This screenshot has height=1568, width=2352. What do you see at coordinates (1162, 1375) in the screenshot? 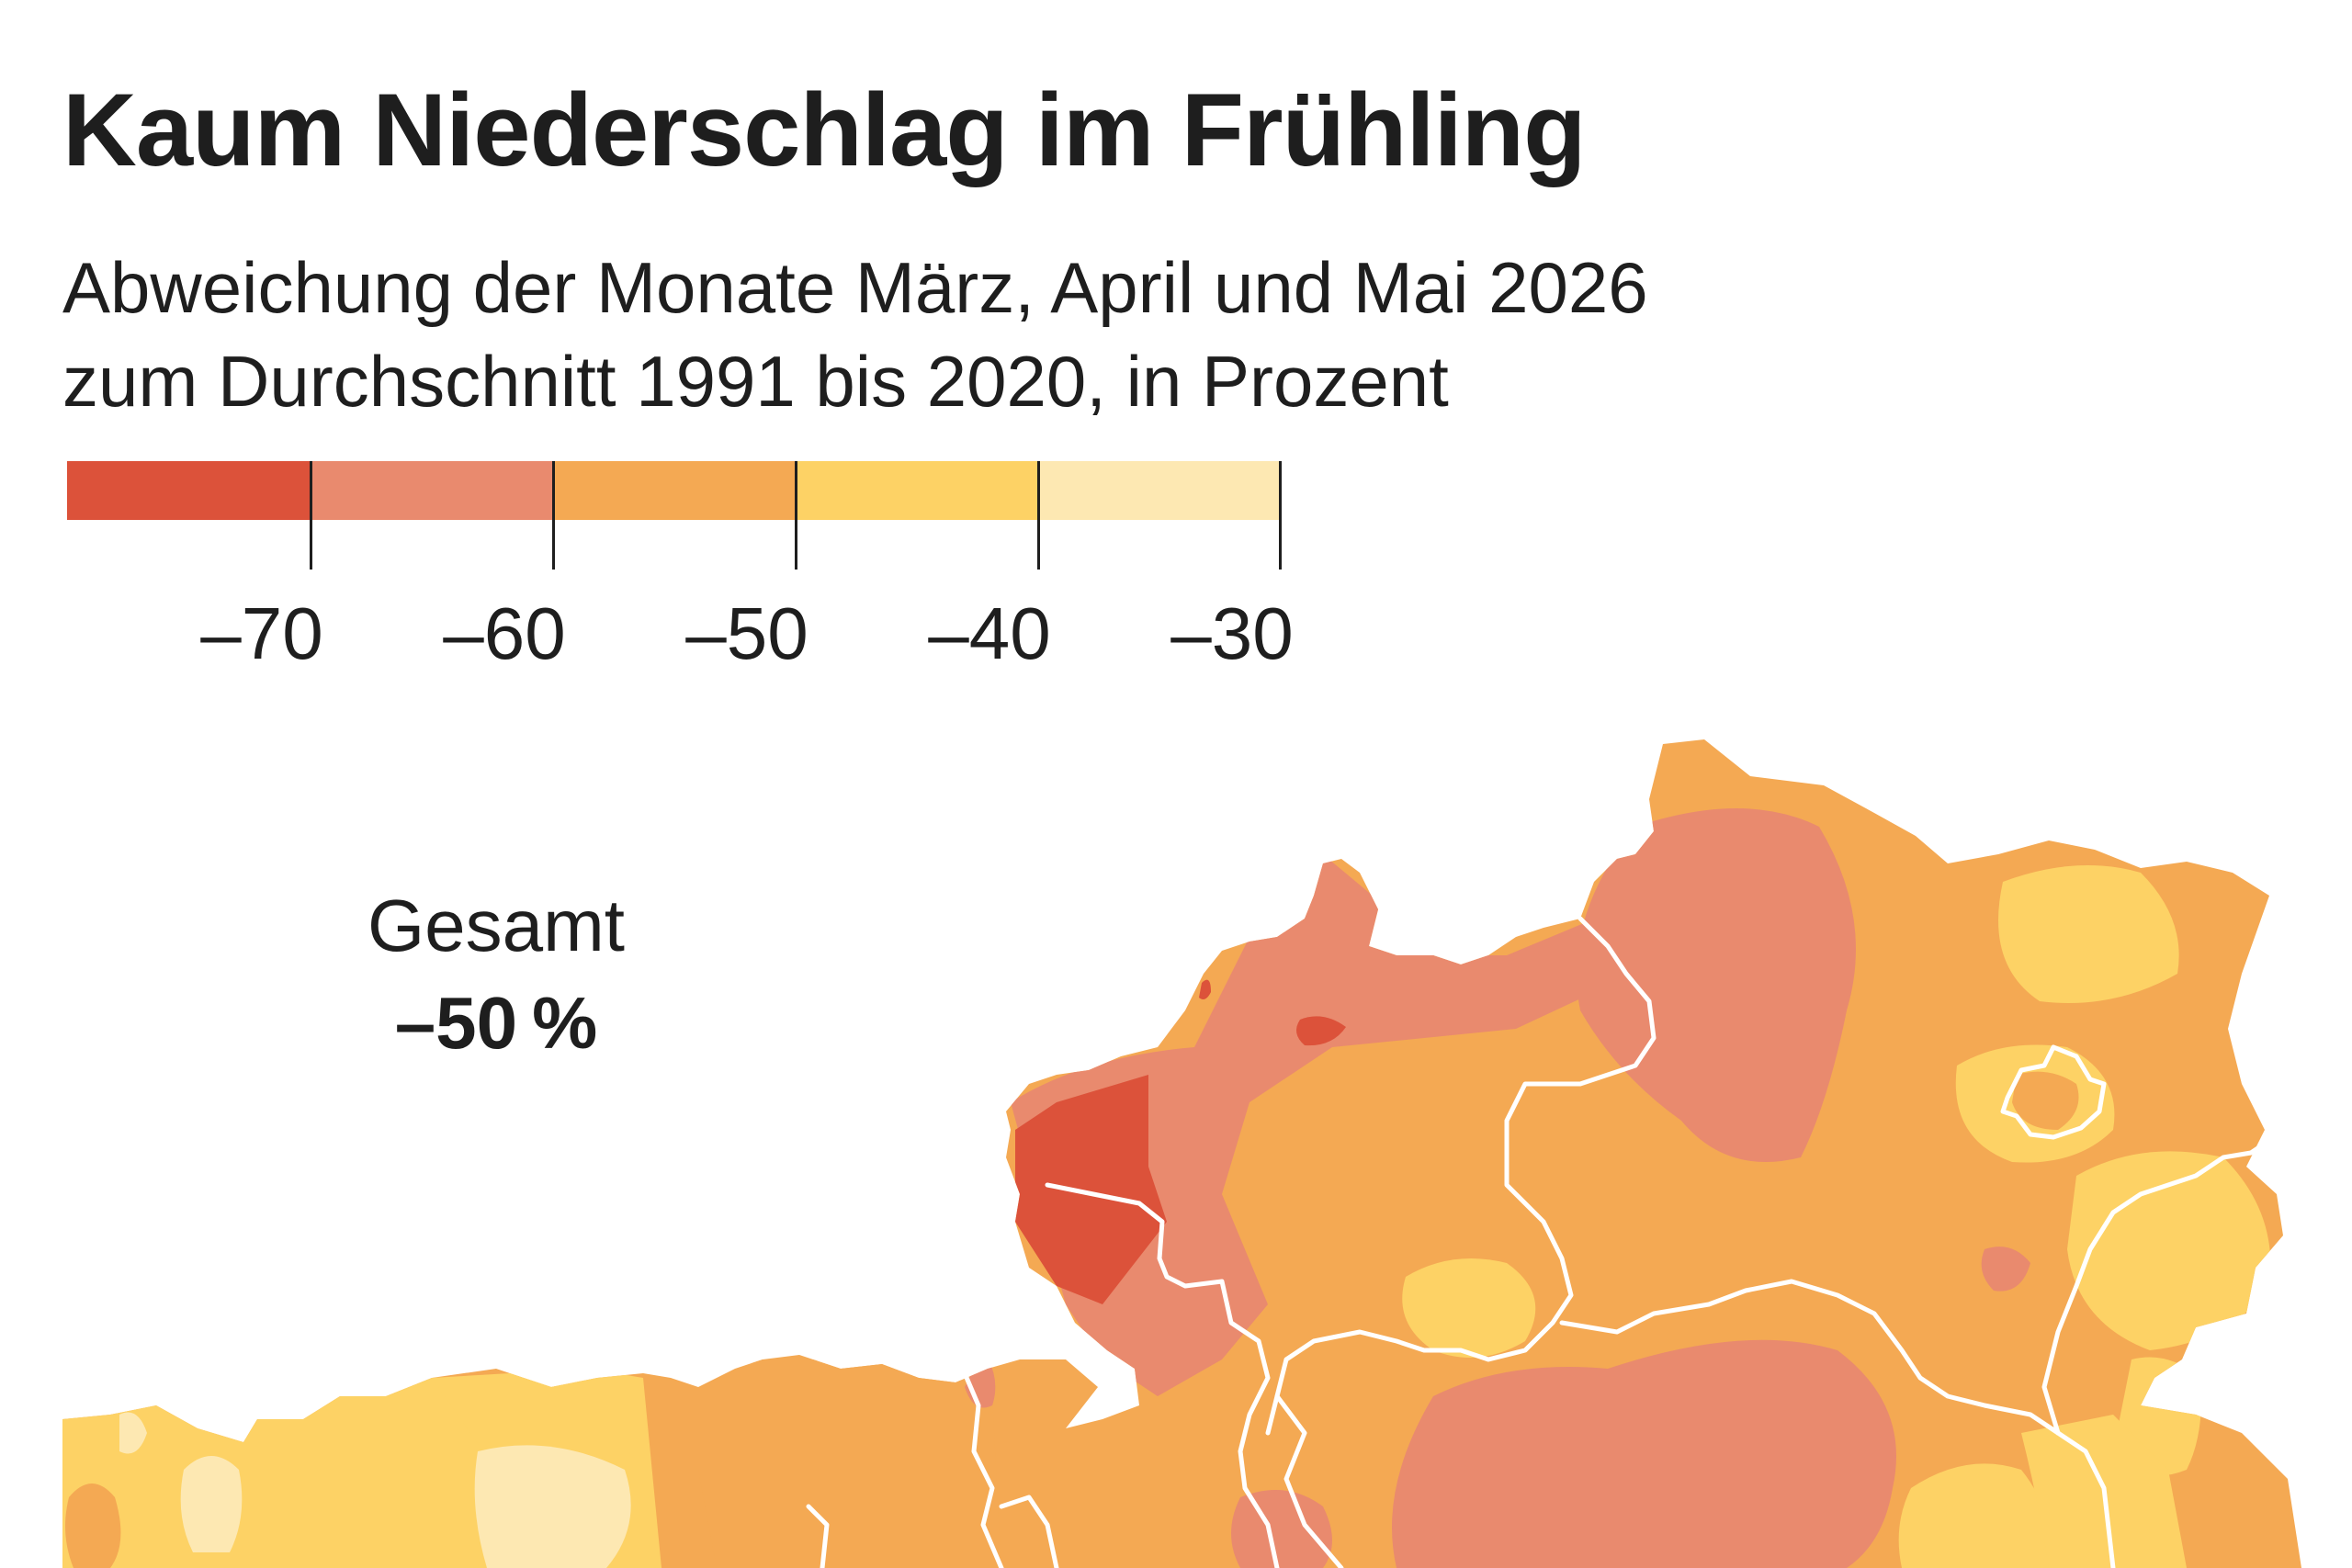
I see `border-salzburg-oberoesterreich` at bounding box center [1162, 1375].